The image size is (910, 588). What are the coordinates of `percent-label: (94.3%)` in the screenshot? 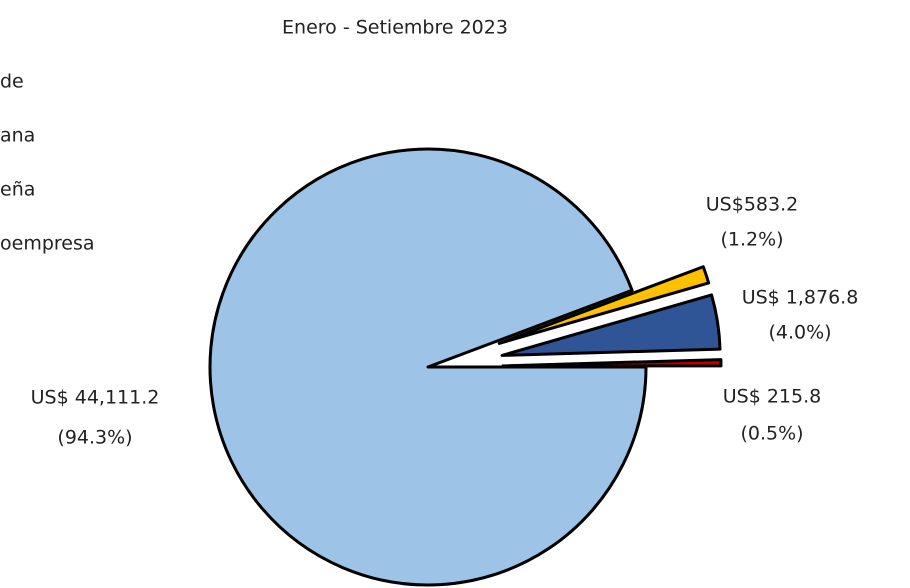 It's located at (94, 438).